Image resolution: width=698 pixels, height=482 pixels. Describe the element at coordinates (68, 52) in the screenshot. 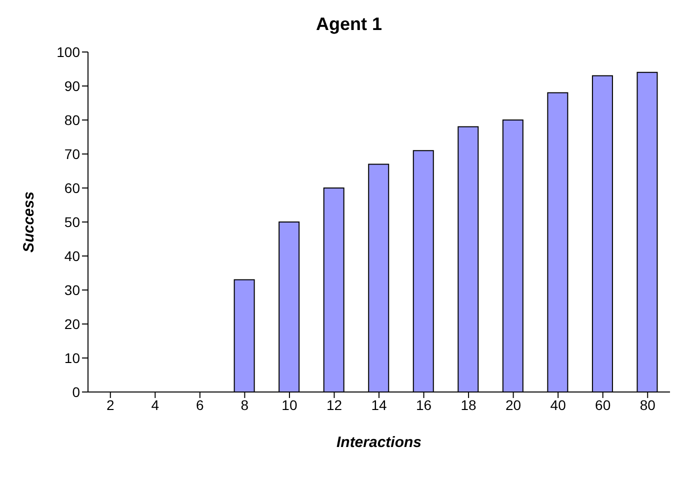

I see `y-tick-label: 100` at that location.